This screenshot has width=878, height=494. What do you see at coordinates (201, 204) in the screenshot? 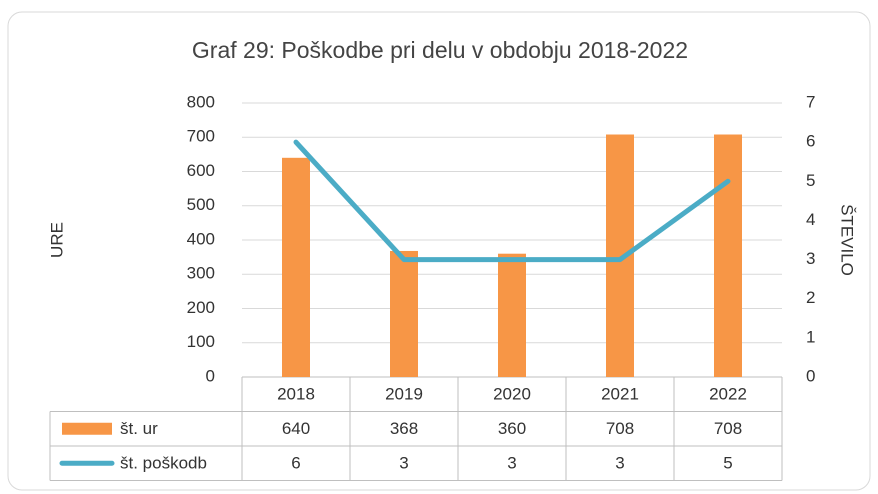
I see `y-tick-label: 500` at bounding box center [201, 204].